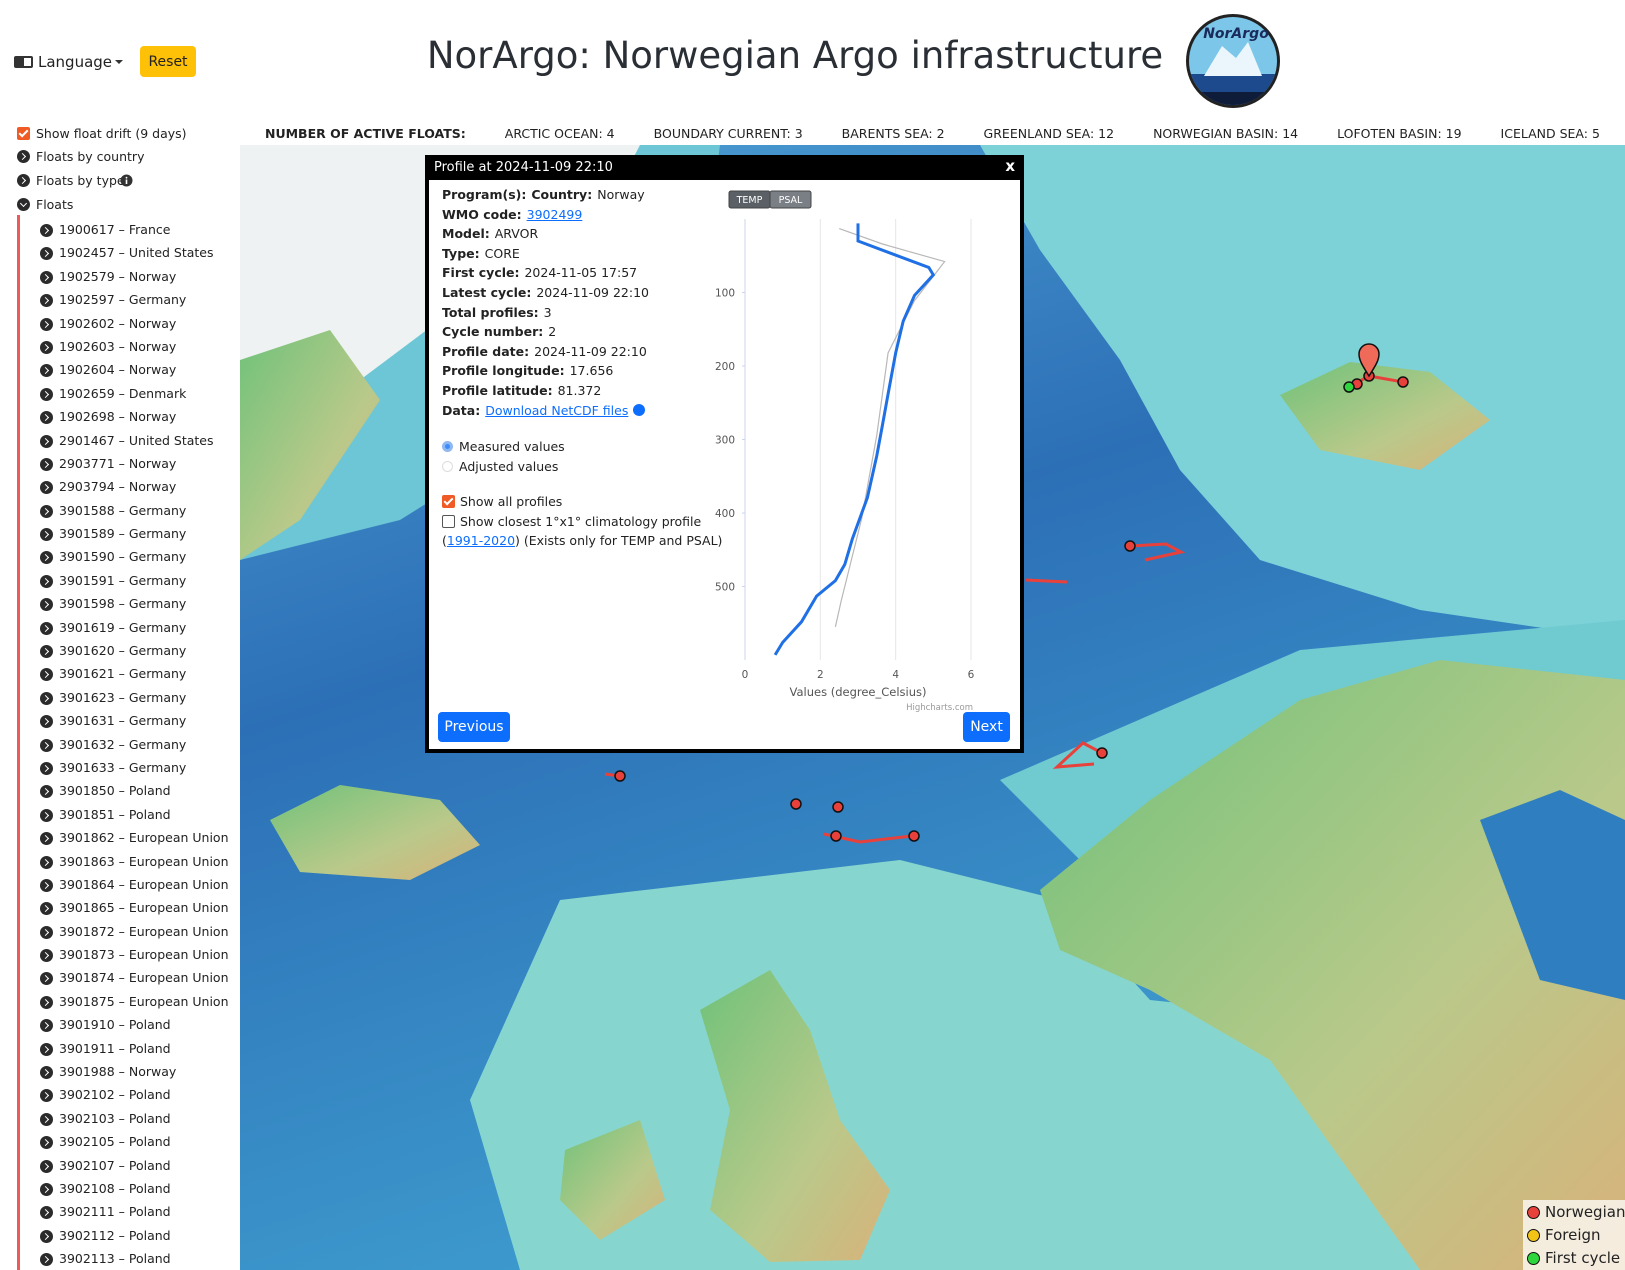  Describe the element at coordinates (118, 417) in the screenshot. I see `float-item: 1902698 – Norway` at that location.